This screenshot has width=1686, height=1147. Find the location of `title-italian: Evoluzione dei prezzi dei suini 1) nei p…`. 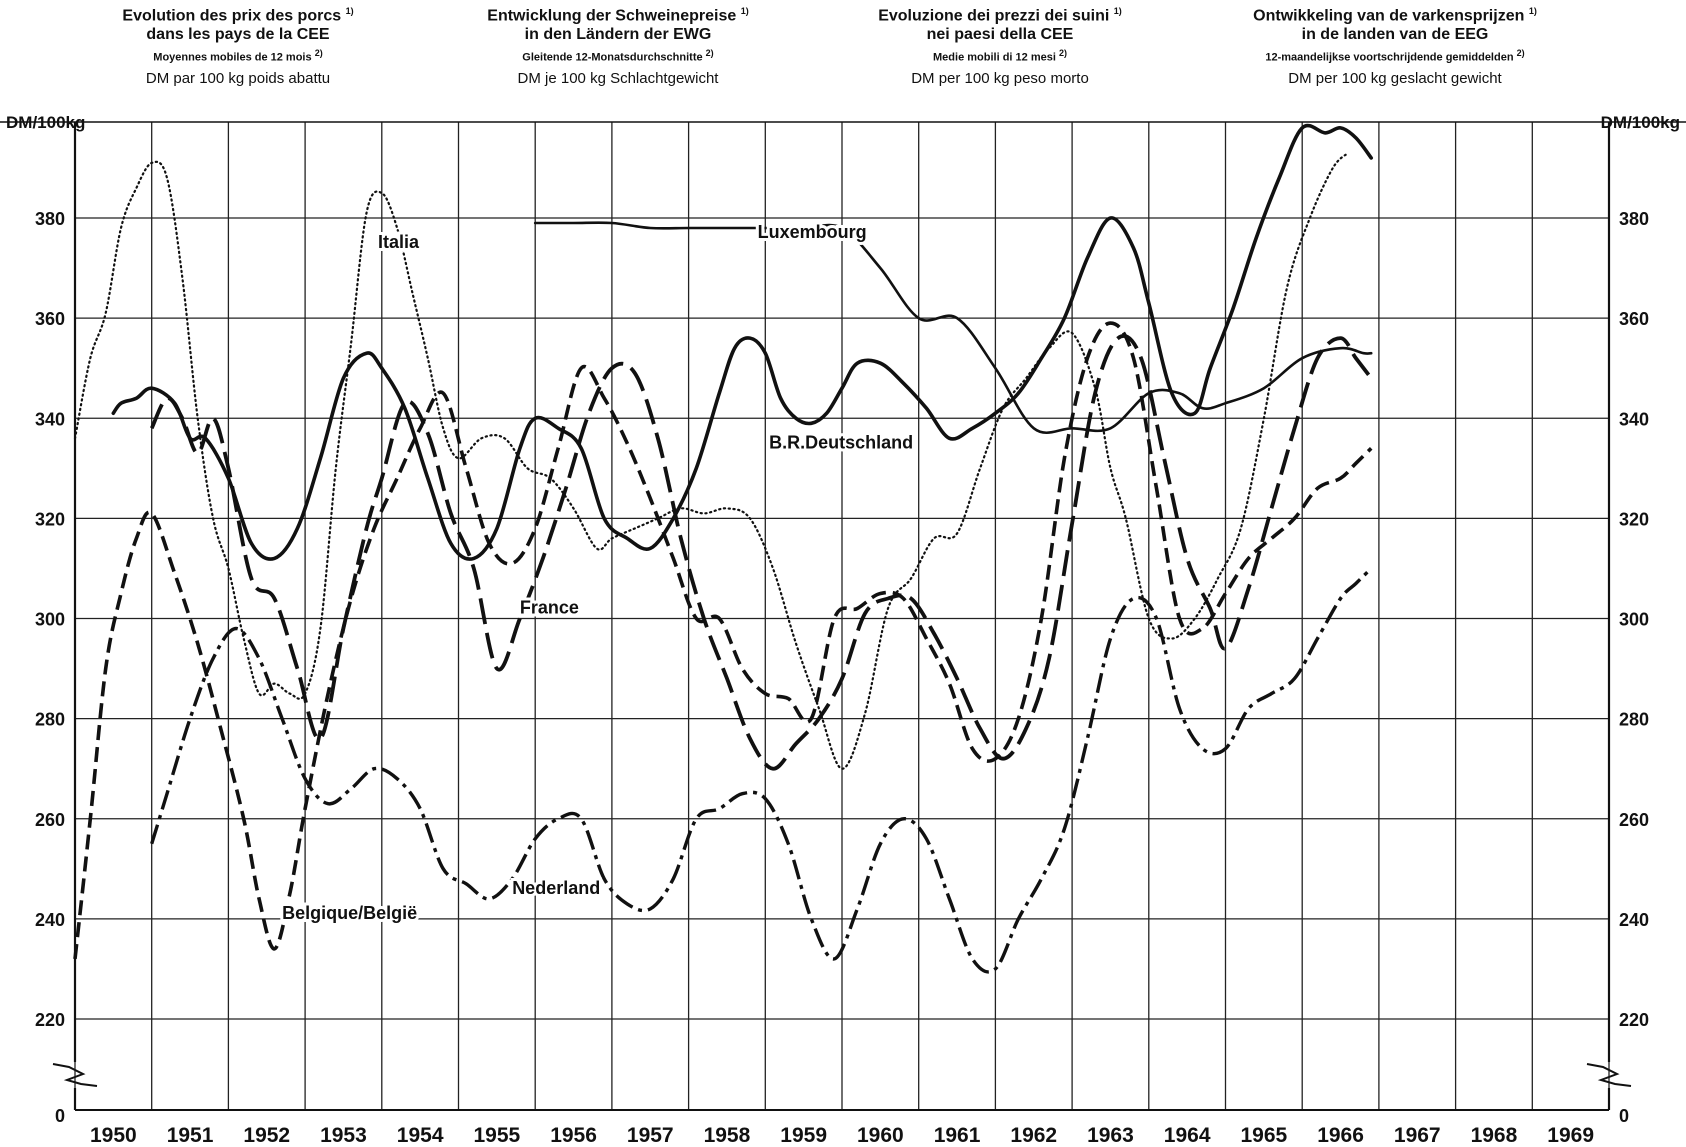

title-italian: Evoluzione dei prezzi dei suini 1) nei p… is located at coordinates (1000, 47).